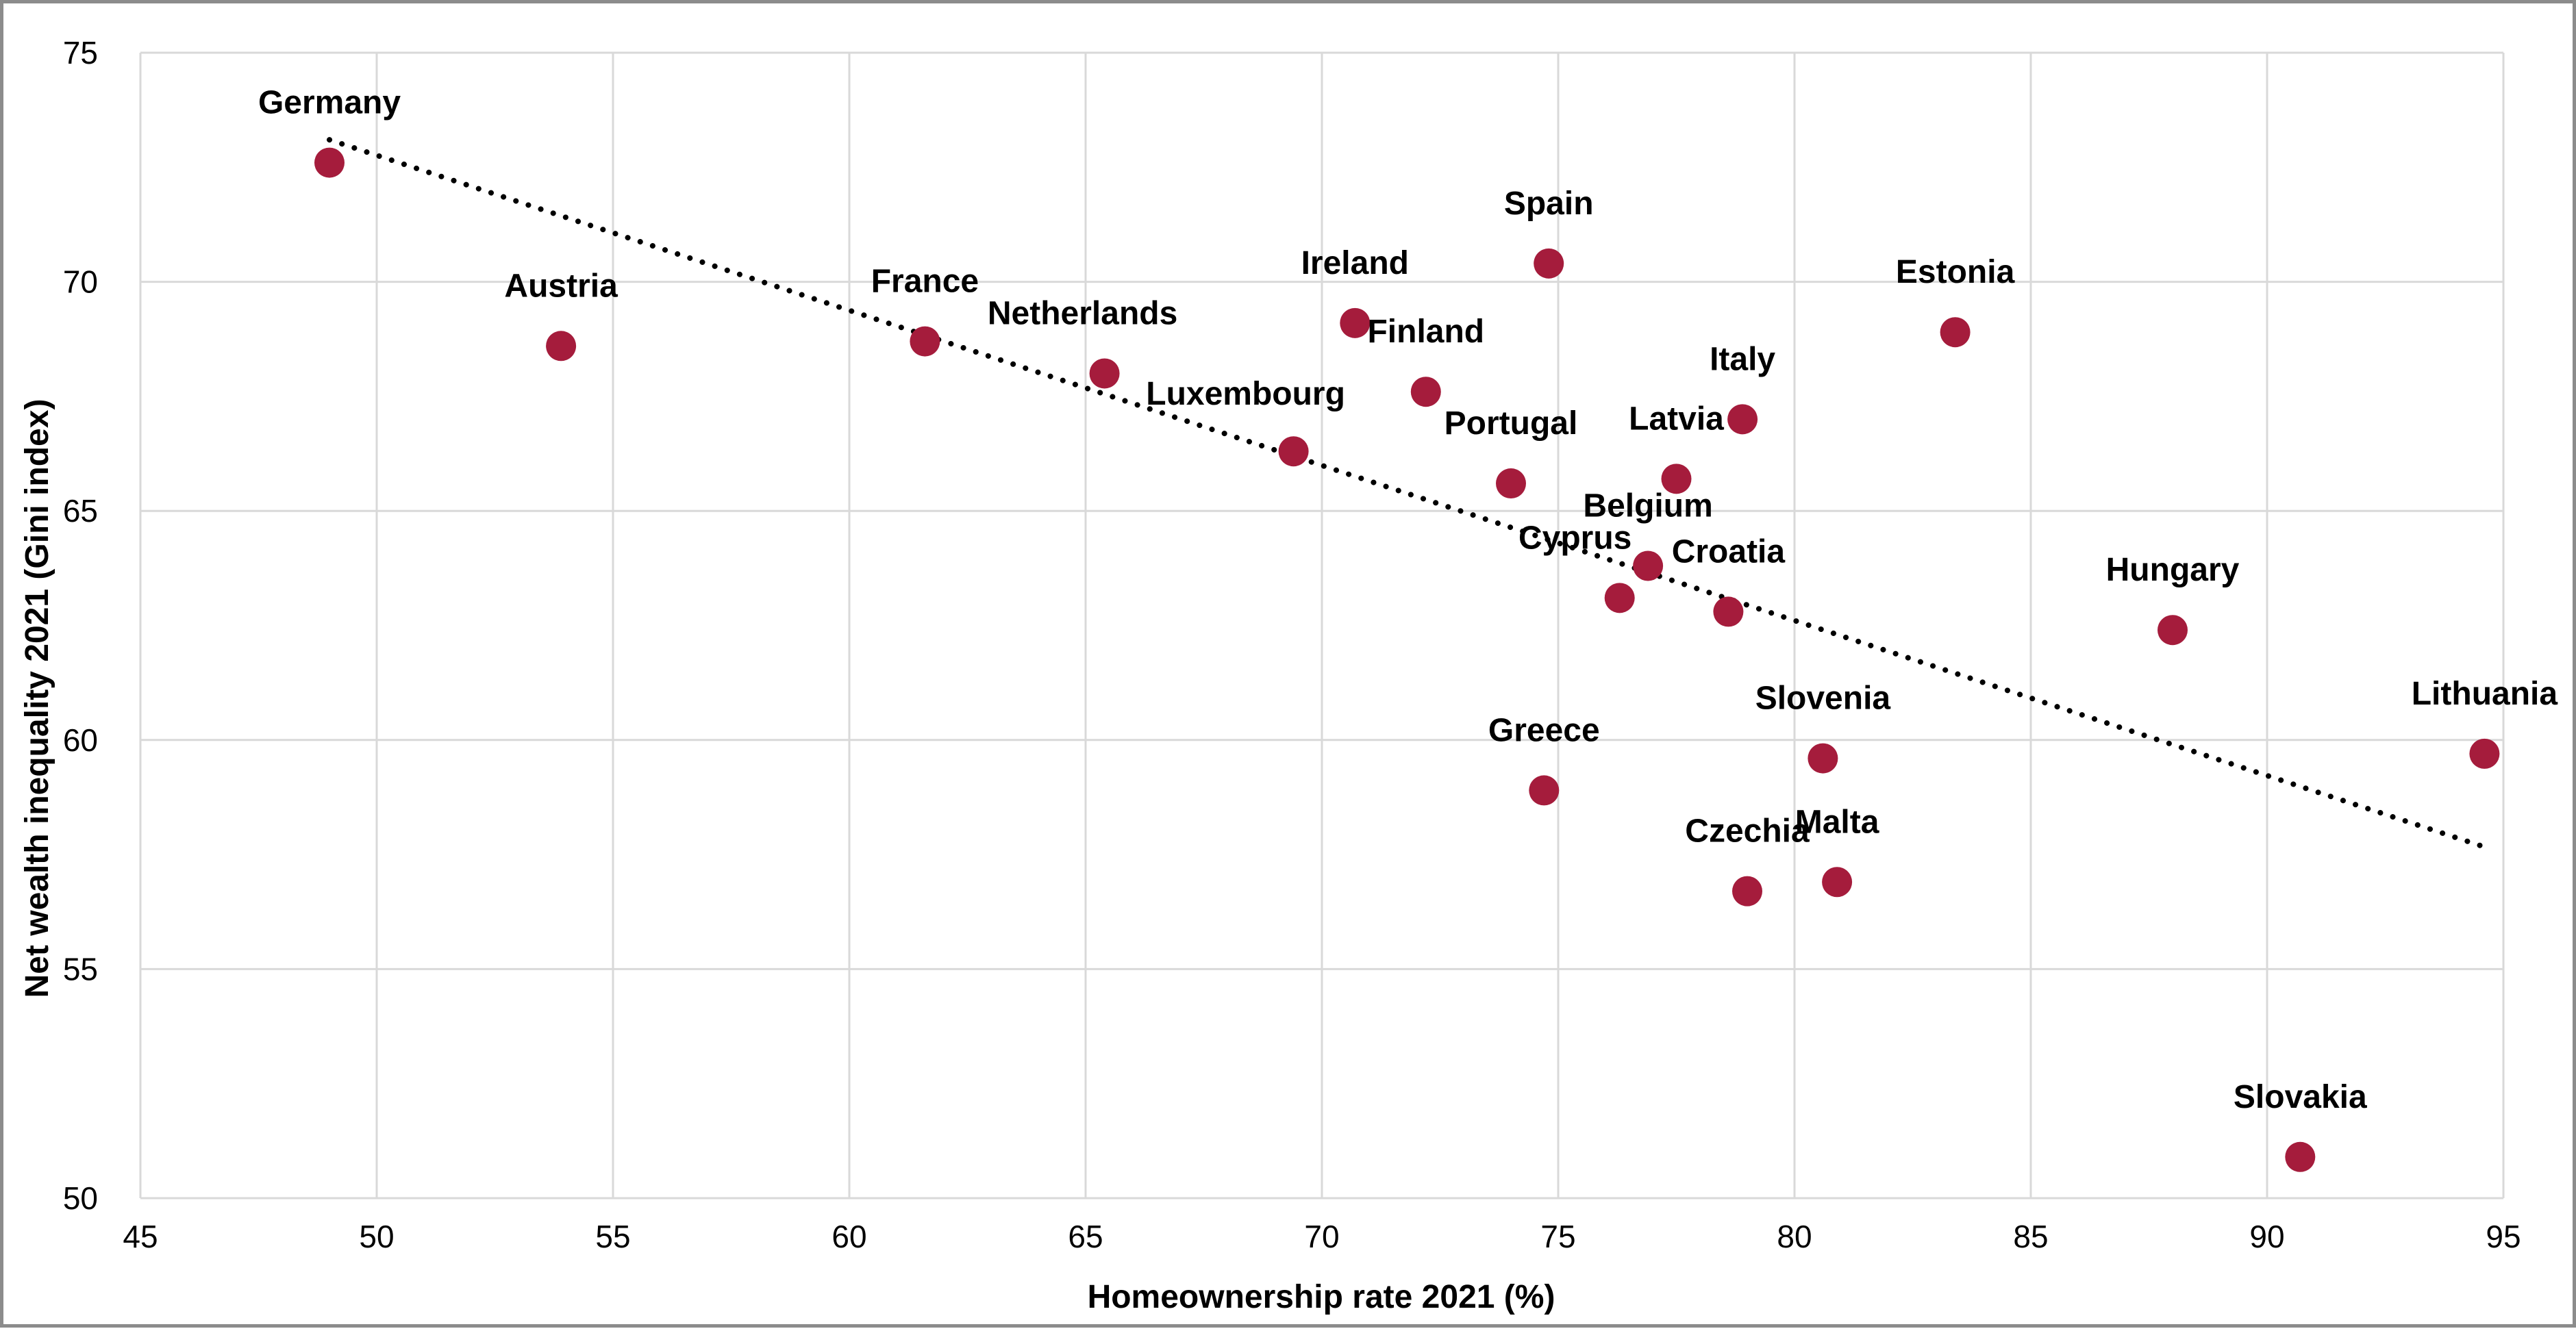 This screenshot has height=1331, width=2576. Describe the element at coordinates (80, 969) in the screenshot. I see `y-tick-label: 55` at that location.